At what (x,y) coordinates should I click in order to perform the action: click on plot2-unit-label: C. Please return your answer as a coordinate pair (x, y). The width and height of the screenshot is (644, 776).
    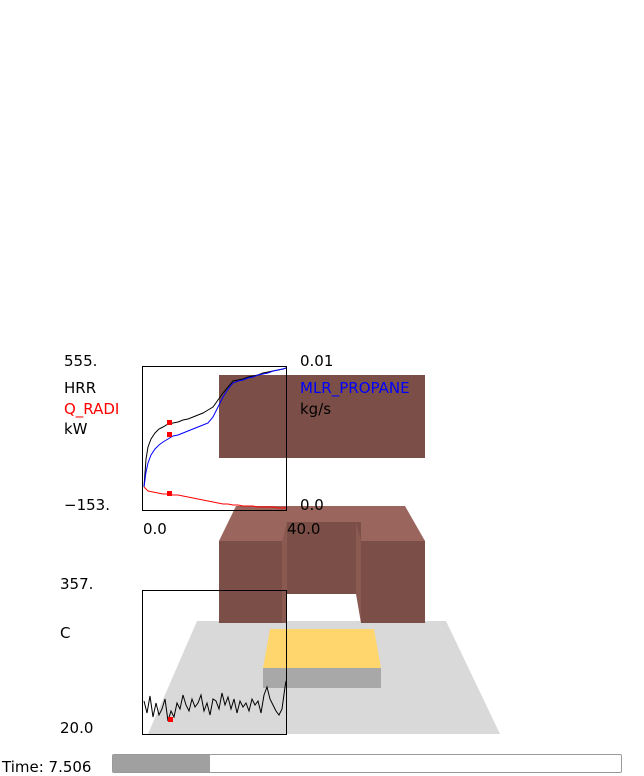
    Looking at the image, I should click on (65, 633).